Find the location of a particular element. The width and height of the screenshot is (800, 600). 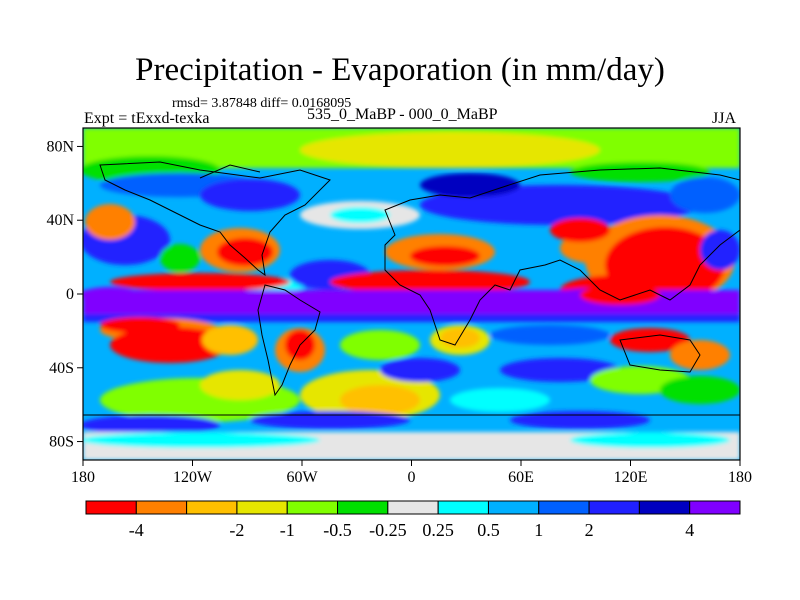

colorbar-label: 0.25 is located at coordinates (438, 530).